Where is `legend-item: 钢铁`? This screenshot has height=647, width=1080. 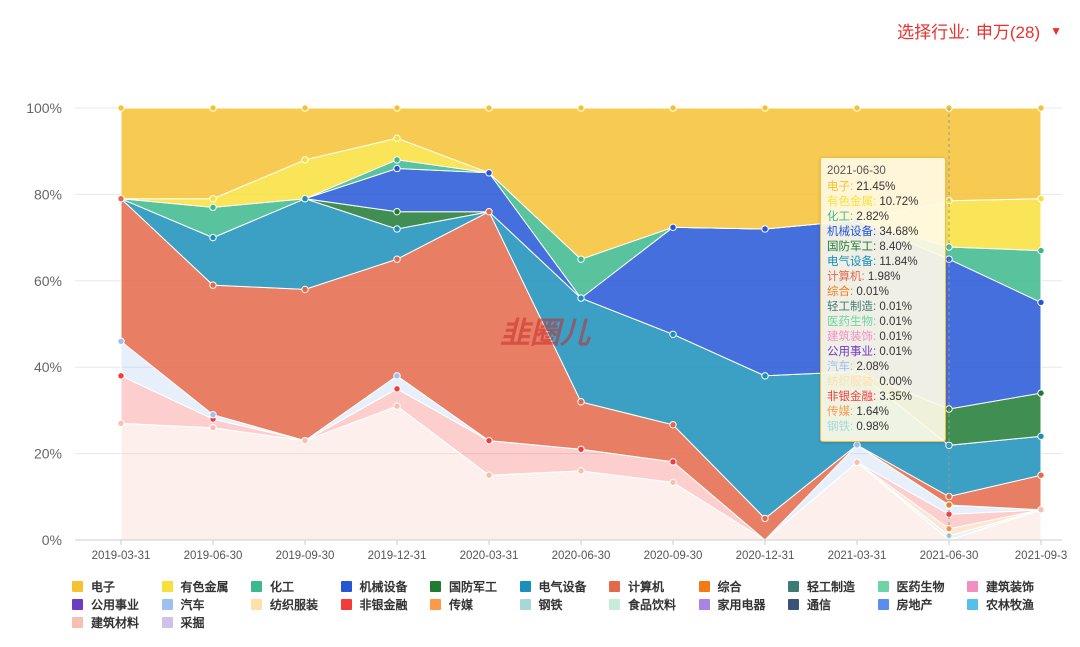 legend-item: 钢铁 is located at coordinates (564, 604).